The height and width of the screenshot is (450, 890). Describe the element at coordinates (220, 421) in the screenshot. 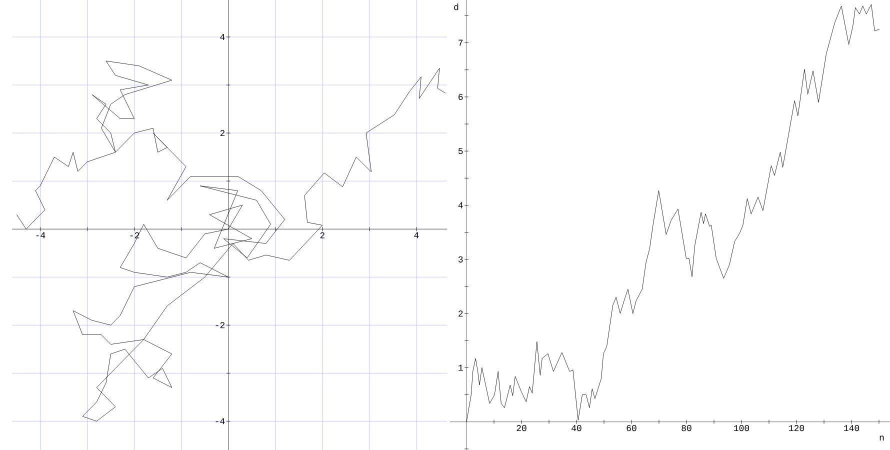

I see `y-tick-label: -4` at that location.